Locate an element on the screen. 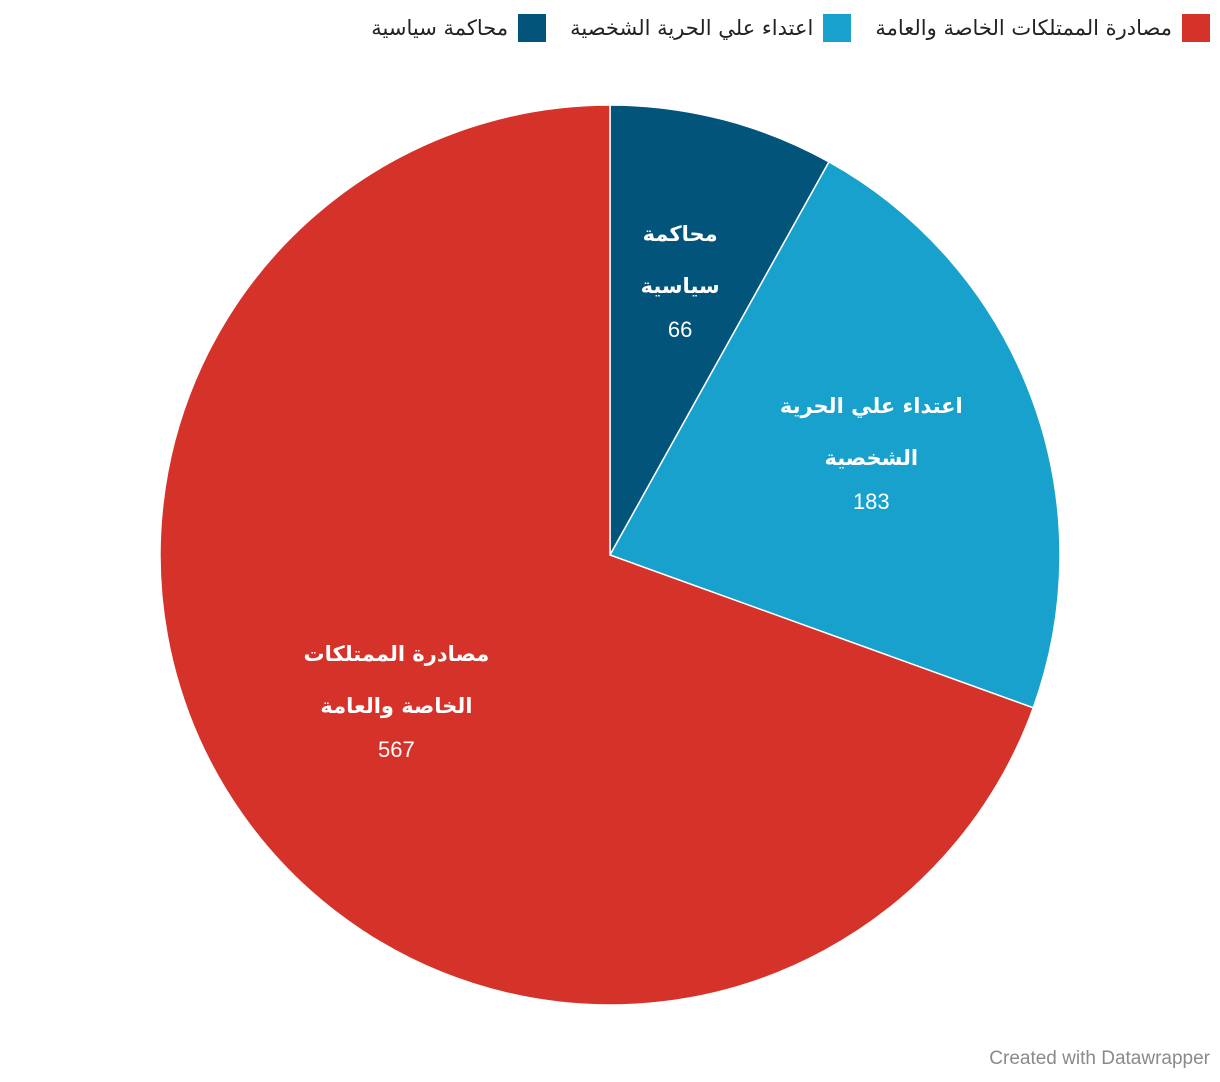 This screenshot has height=1082, width=1220. pie-slice-political-trial is located at coordinates (719, 331).